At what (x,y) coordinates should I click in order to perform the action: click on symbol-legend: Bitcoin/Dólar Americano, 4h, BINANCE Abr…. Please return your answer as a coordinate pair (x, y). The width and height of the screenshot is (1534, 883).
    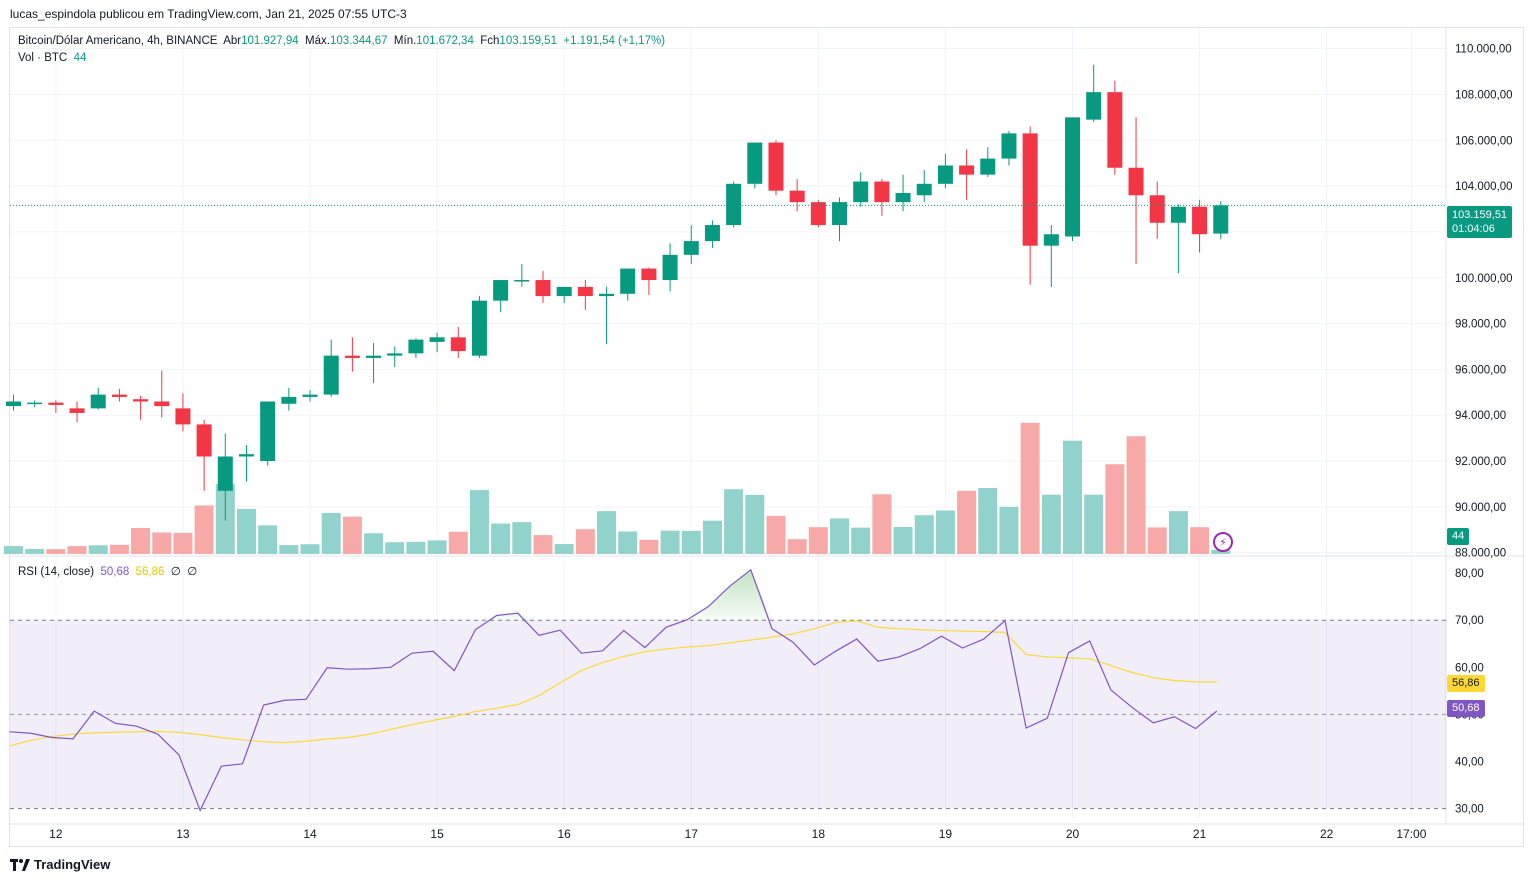
    Looking at the image, I should click on (341, 41).